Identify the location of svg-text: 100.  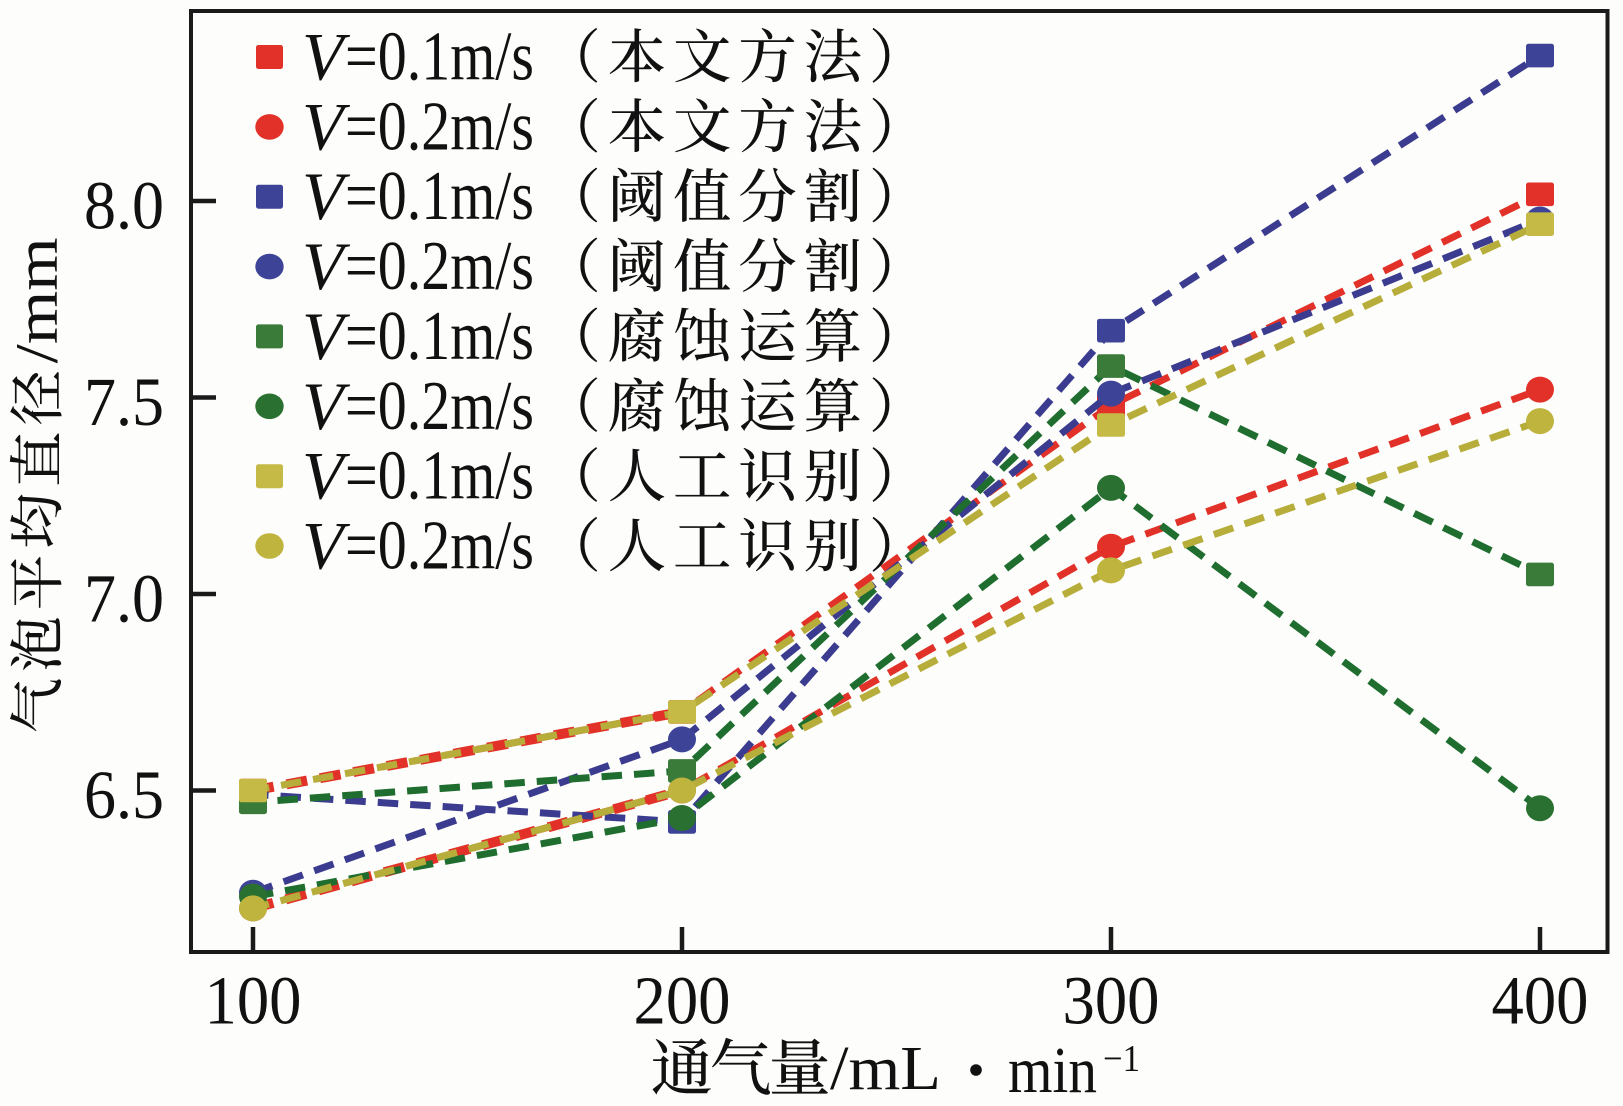
(253, 1001).